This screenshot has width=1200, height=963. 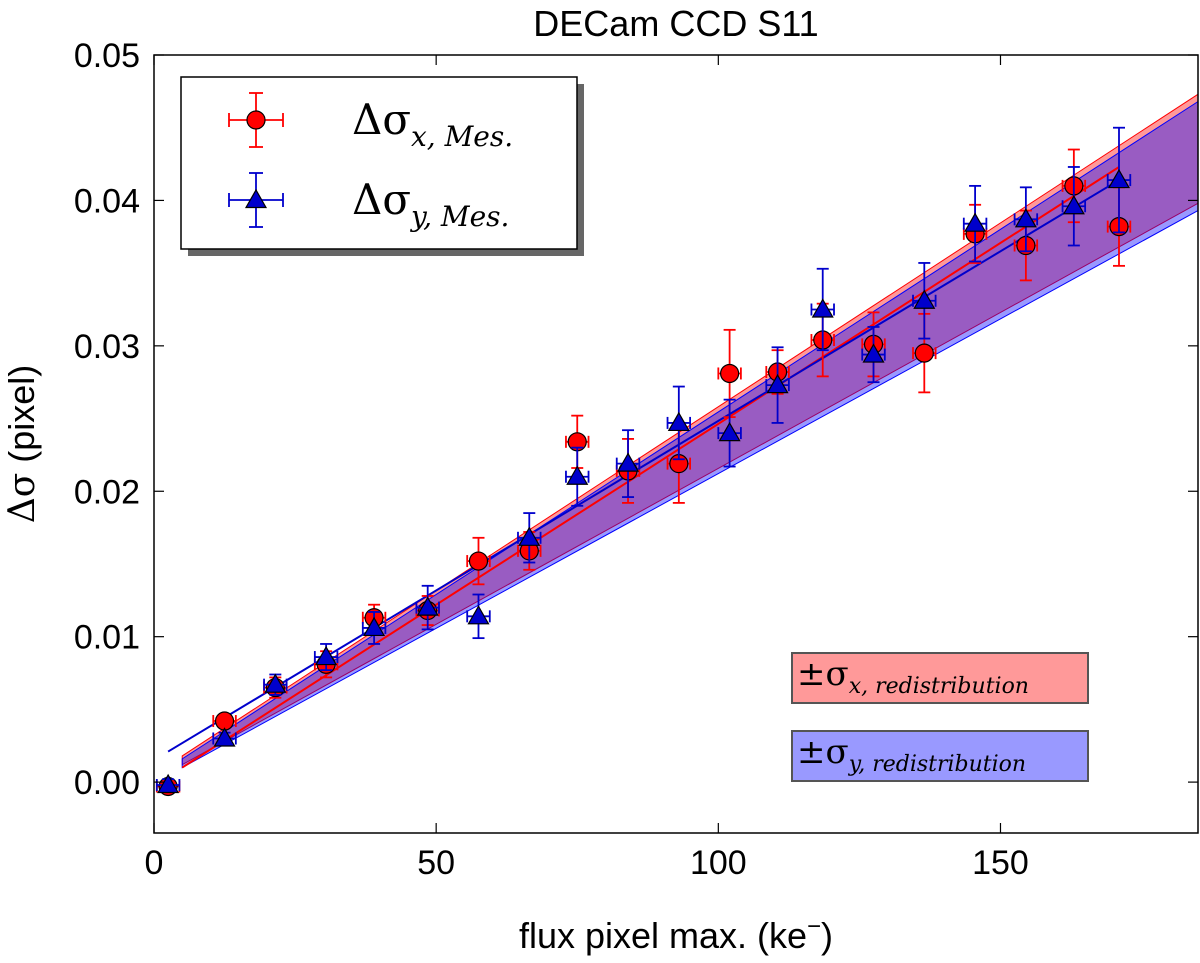 What do you see at coordinates (436, 863) in the screenshot?
I see `x-tick-label: 50` at bounding box center [436, 863].